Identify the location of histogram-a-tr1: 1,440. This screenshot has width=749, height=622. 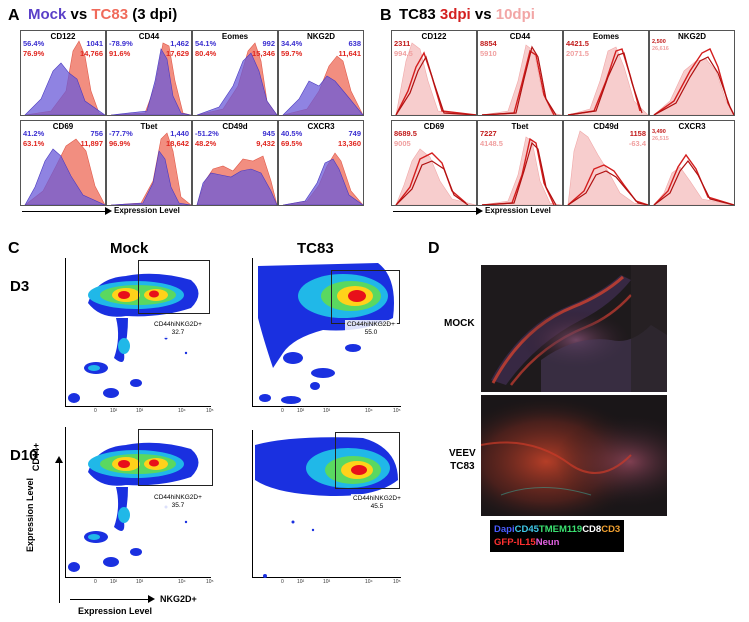
(179, 133).